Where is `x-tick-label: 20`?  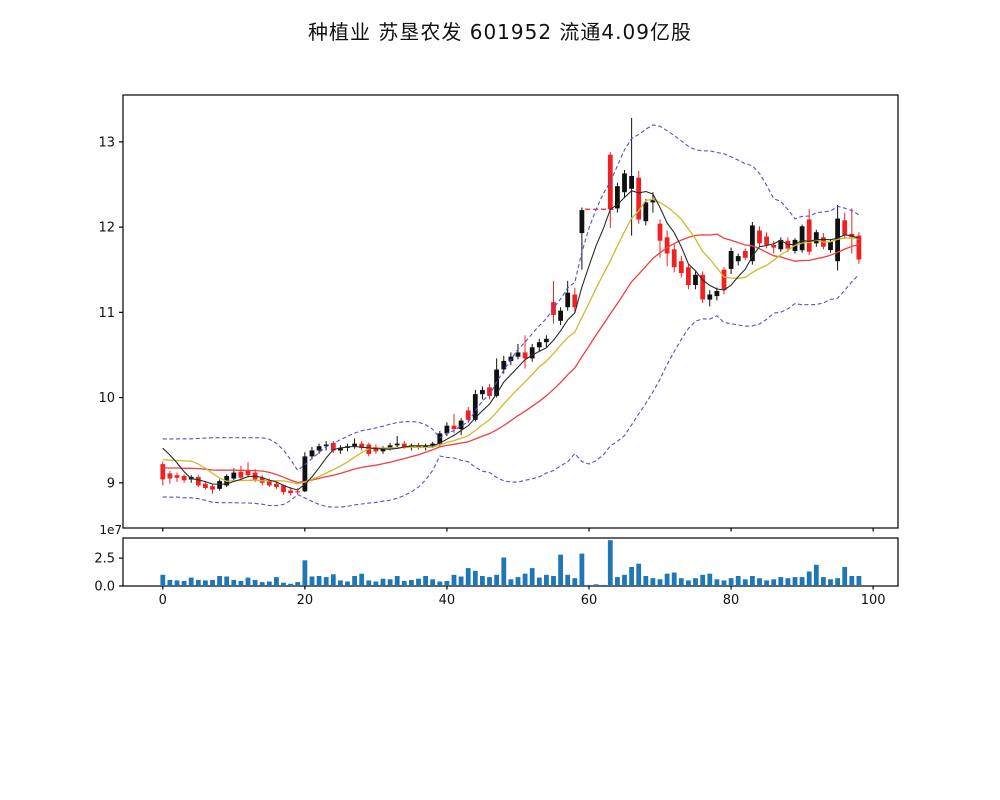
x-tick-label: 20 is located at coordinates (305, 600).